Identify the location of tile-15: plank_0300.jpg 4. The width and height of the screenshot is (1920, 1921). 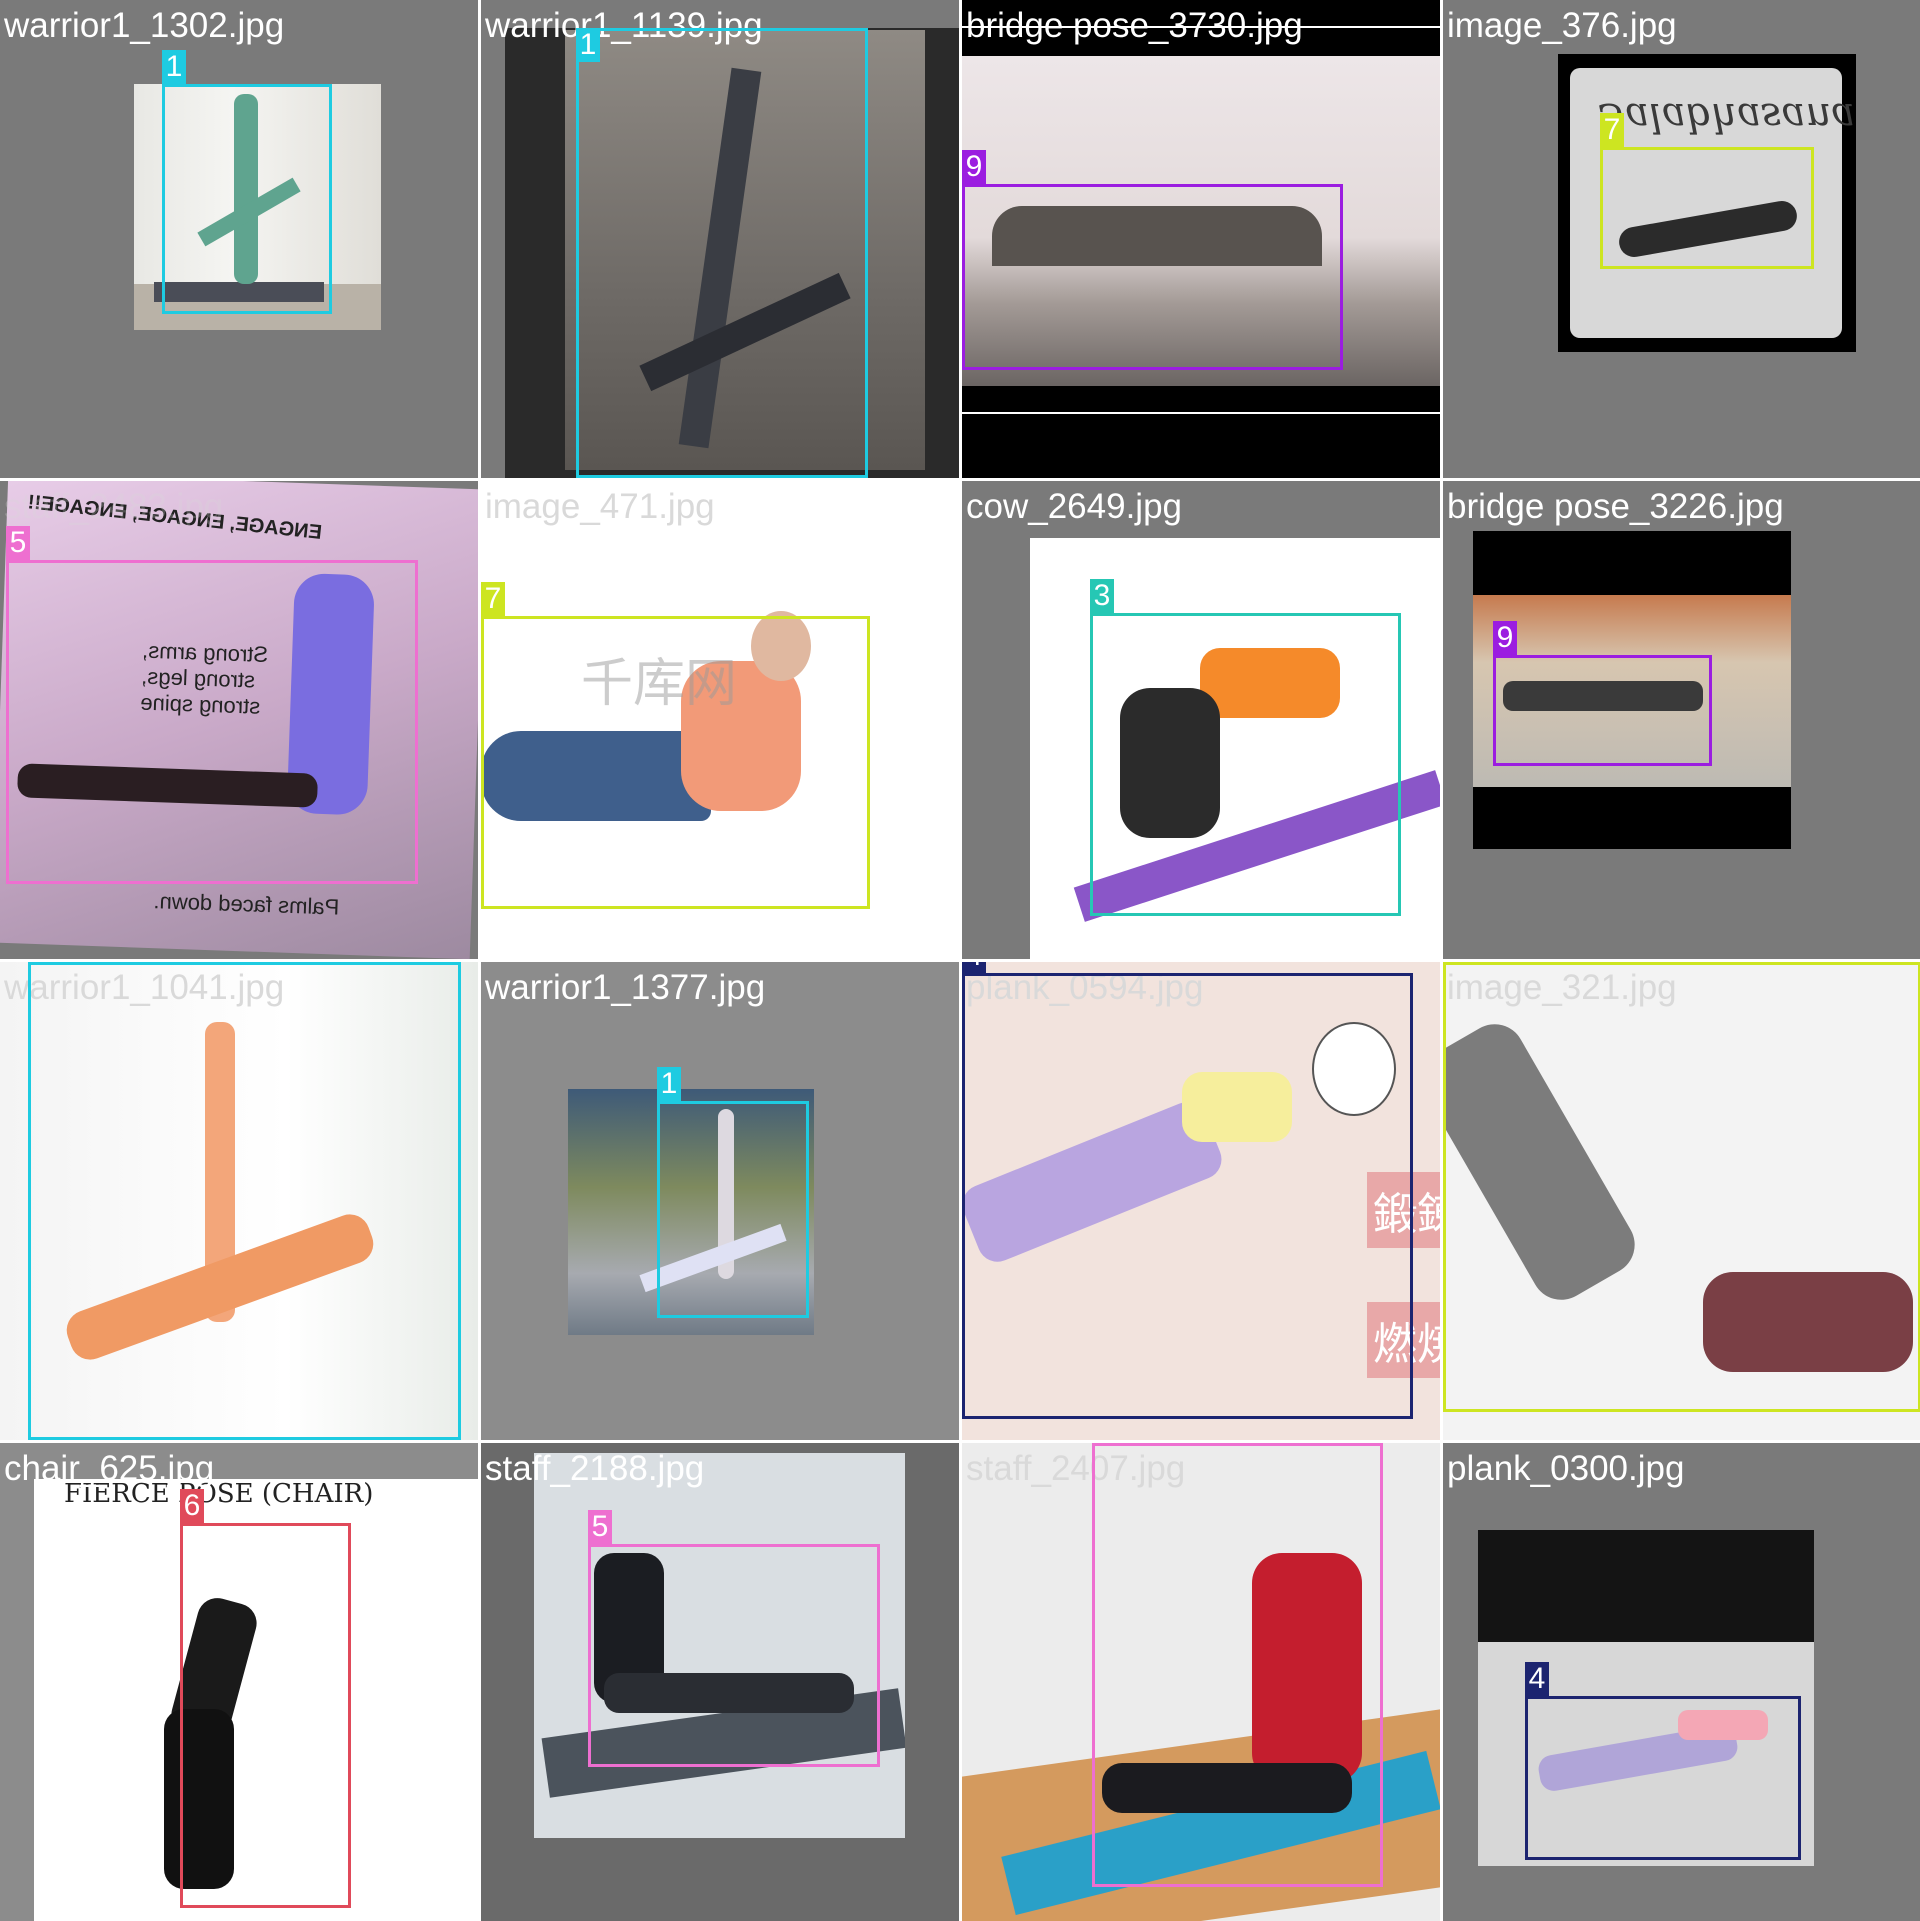
(1681, 1682).